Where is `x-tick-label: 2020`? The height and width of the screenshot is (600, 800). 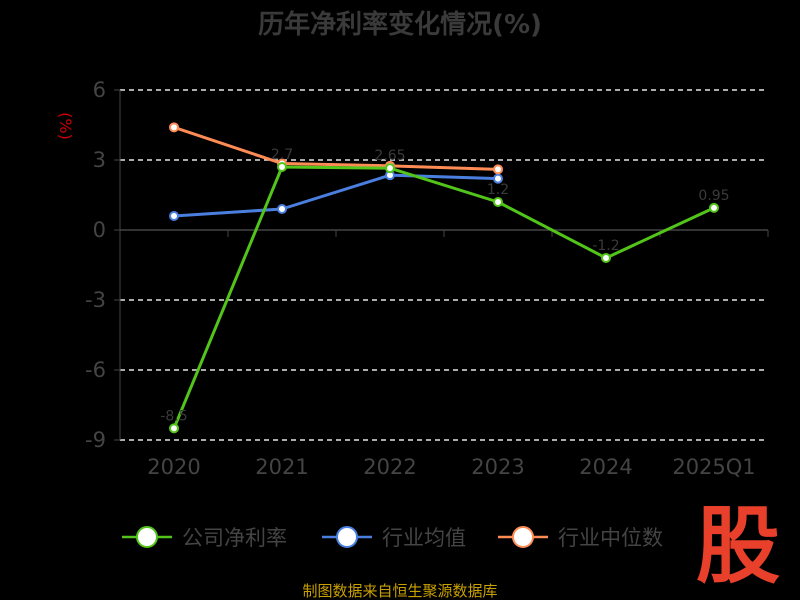
x-tick-label: 2020 is located at coordinates (173, 467).